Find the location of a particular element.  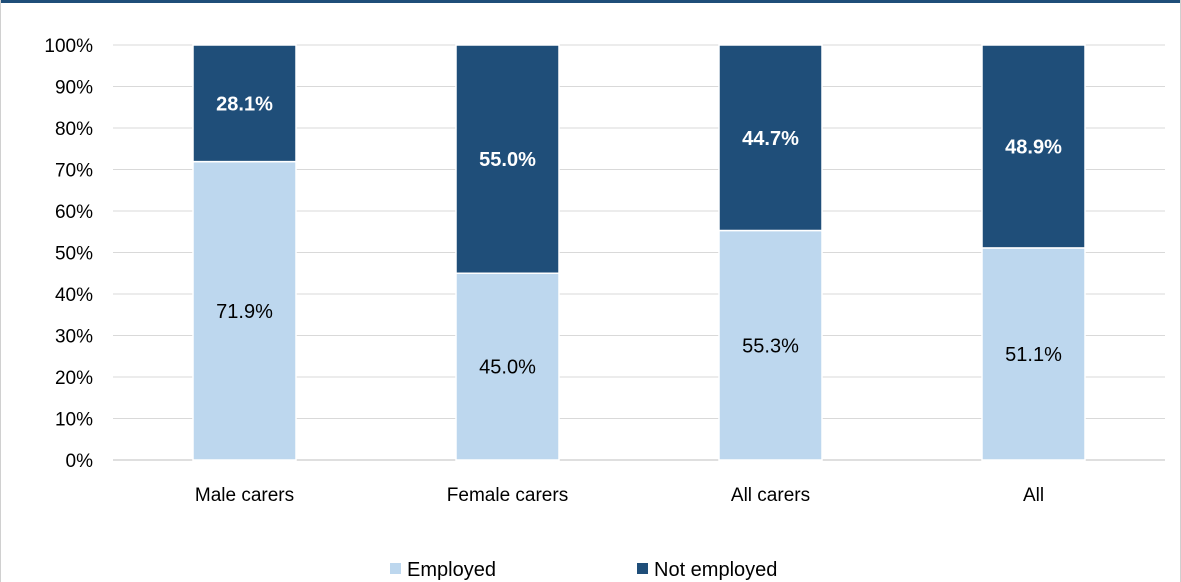

y-tick-label: 100% is located at coordinates (68, 46).